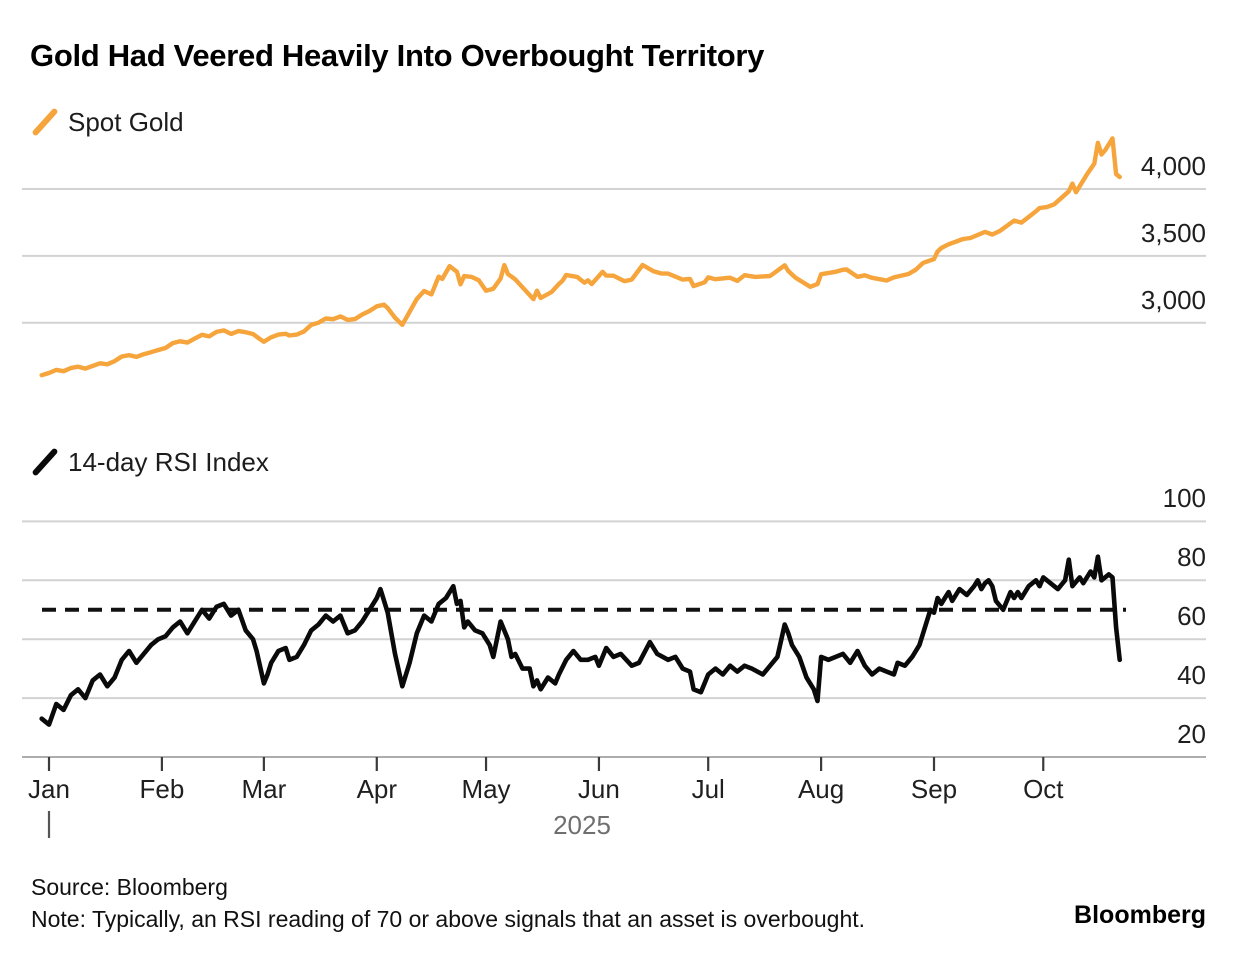 Image resolution: width=1234 pixels, height=962 pixels. I want to click on x-axis-year-label: 2025, so click(582, 825).